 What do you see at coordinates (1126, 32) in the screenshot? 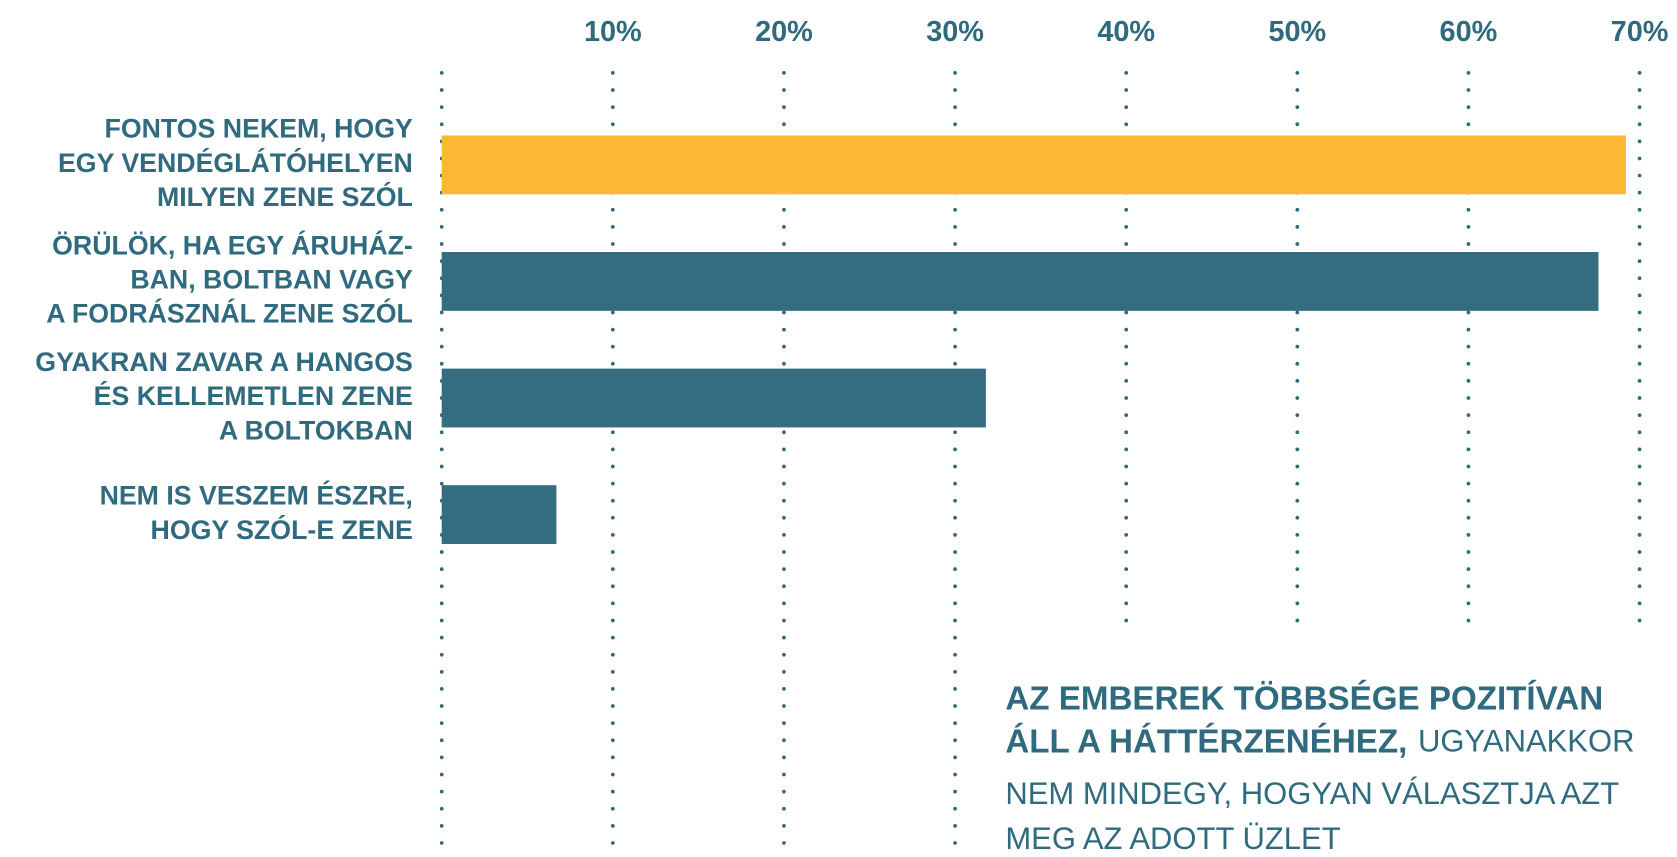
I see `x-tick-label: 40%` at bounding box center [1126, 32].